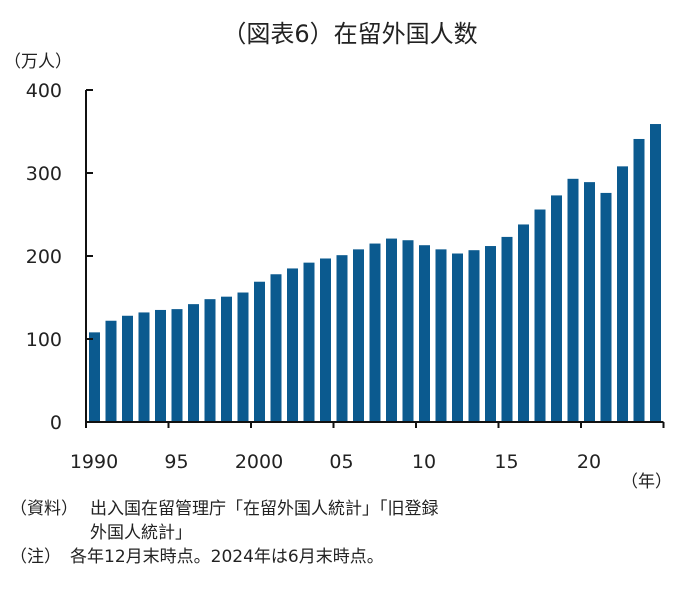 The height and width of the screenshot is (594, 680). What do you see at coordinates (506, 462) in the screenshot?
I see `x-tick-label: 15` at bounding box center [506, 462].